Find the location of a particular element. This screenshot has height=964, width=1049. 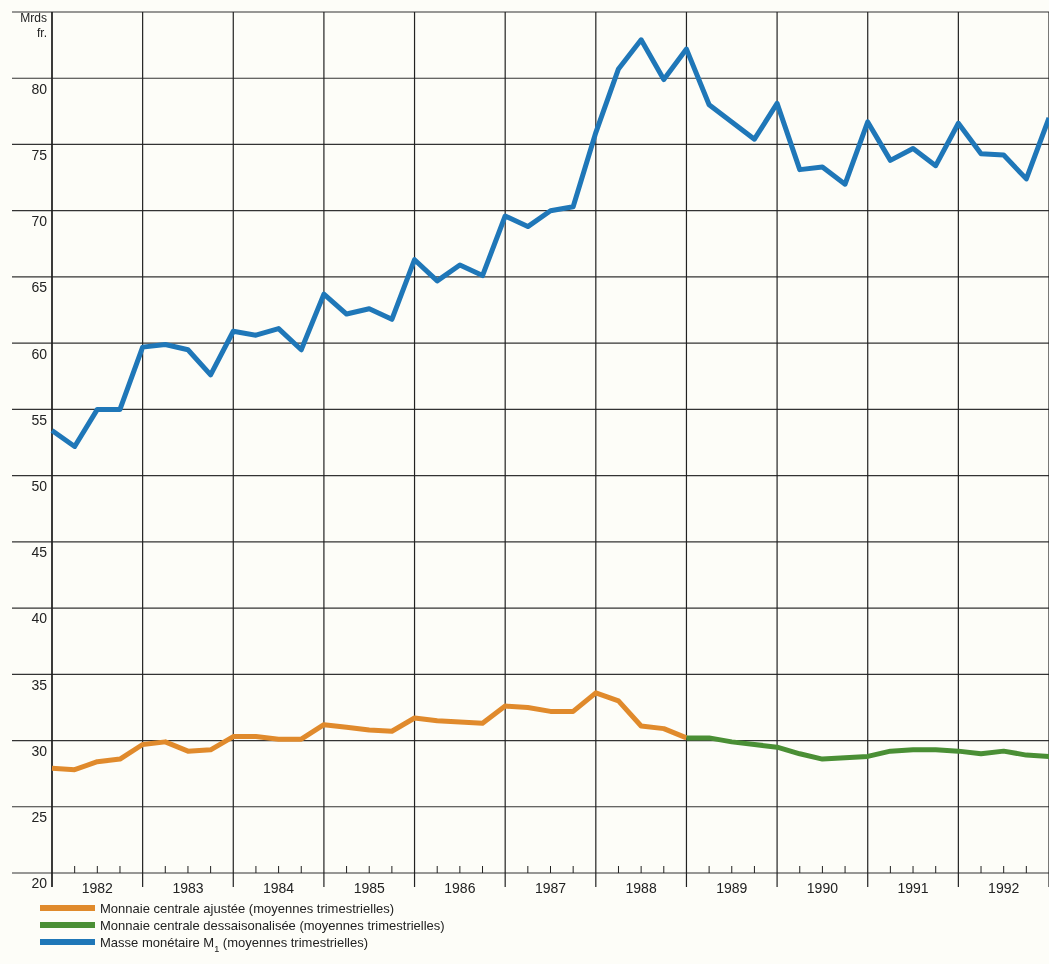

y-tick-label: 60 is located at coordinates (39, 353).